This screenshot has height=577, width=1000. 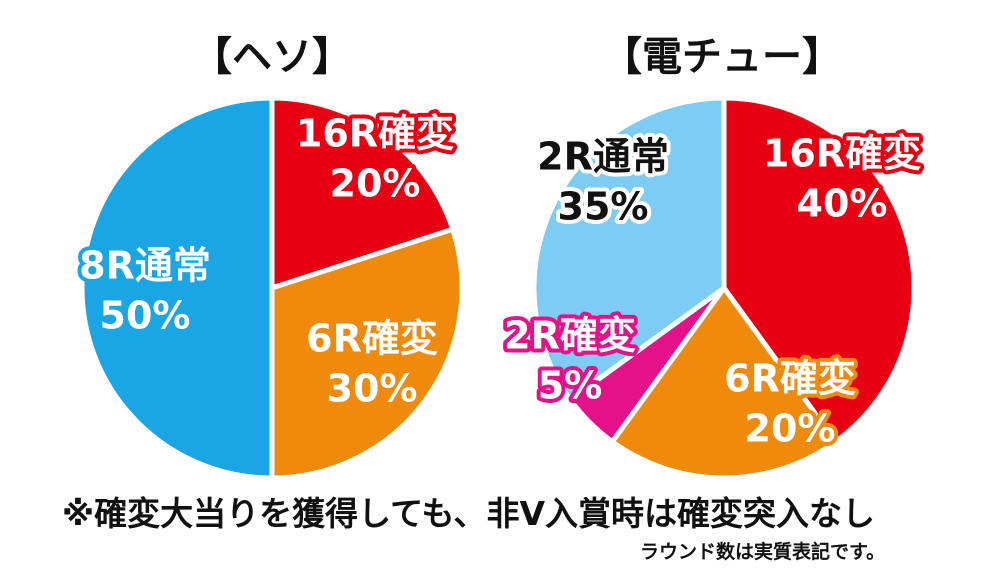 I want to click on chart-title-denchu: 【電チュー】, so click(x=722, y=57).